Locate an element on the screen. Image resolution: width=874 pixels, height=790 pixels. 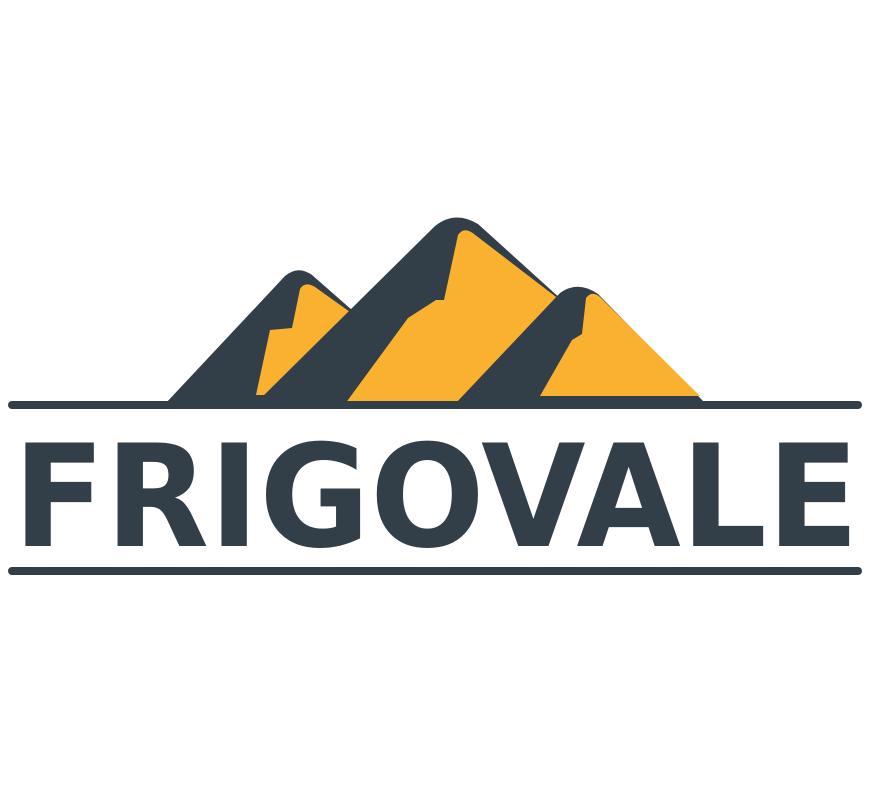
right-mountain is located at coordinates (580, 345).